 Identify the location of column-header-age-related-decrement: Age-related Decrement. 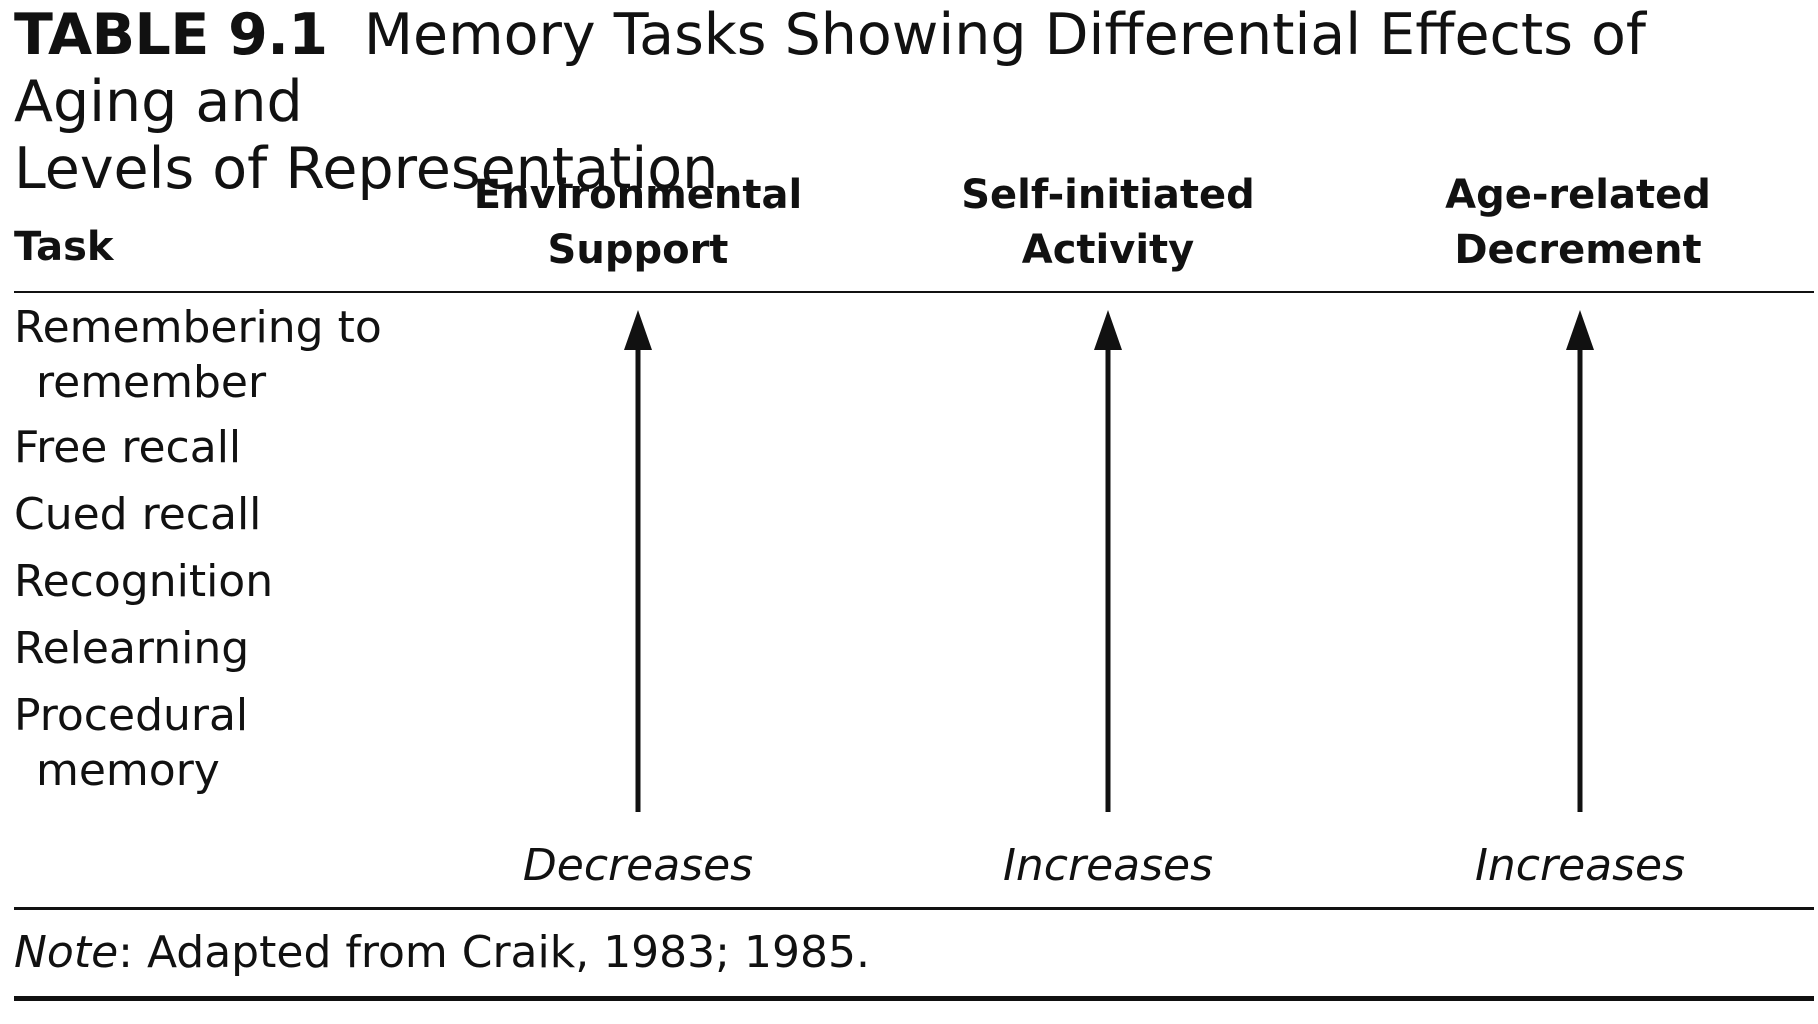
(1578, 223).